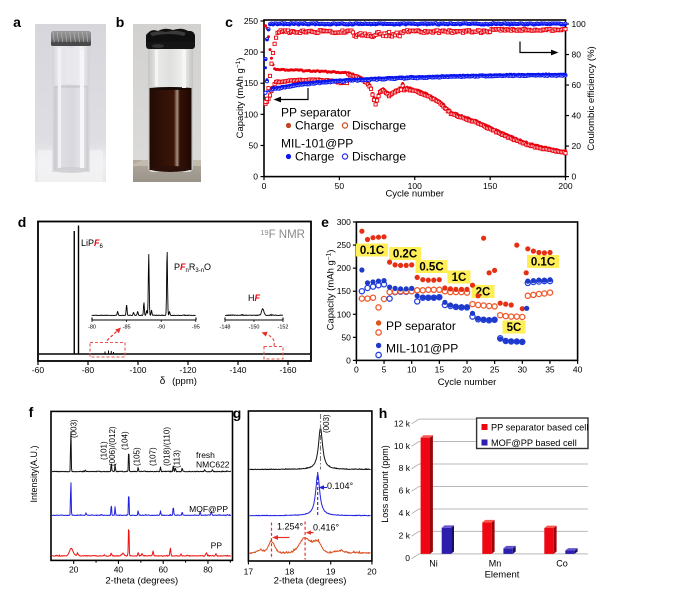 This screenshot has height=604, width=680. What do you see at coordinates (152, 456) in the screenshot?
I see `svg-text: (107)` at bounding box center [152, 456].